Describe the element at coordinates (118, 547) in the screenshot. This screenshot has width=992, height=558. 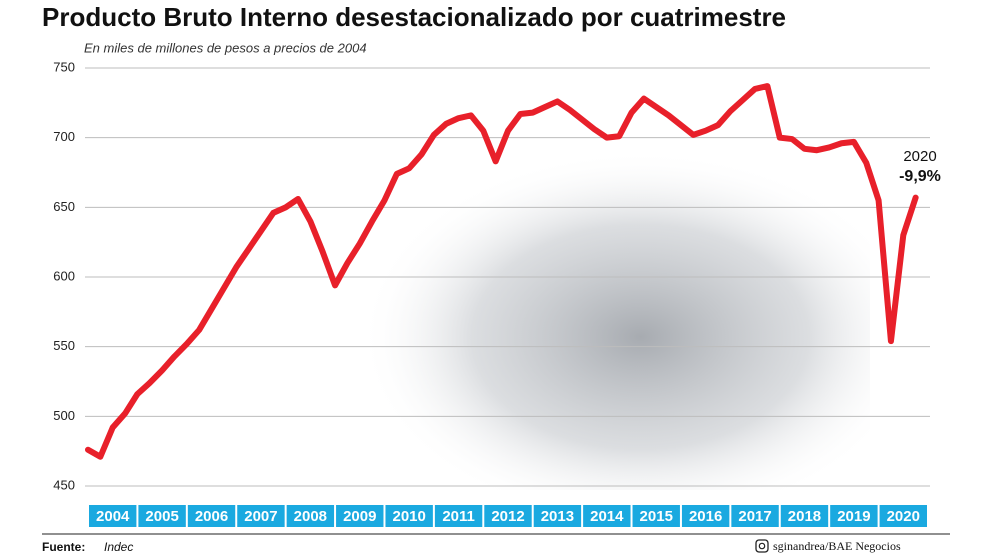
I see `source: Indec` at that location.